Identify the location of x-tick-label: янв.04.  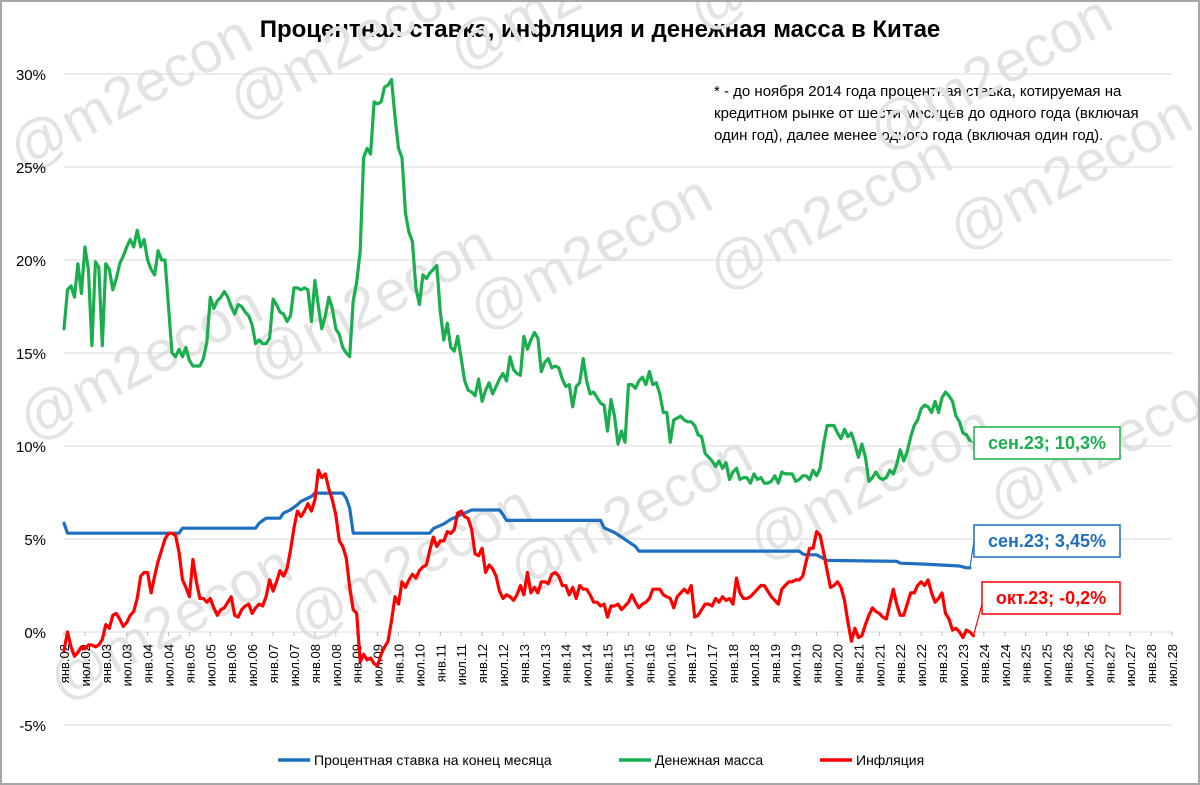
(148, 663).